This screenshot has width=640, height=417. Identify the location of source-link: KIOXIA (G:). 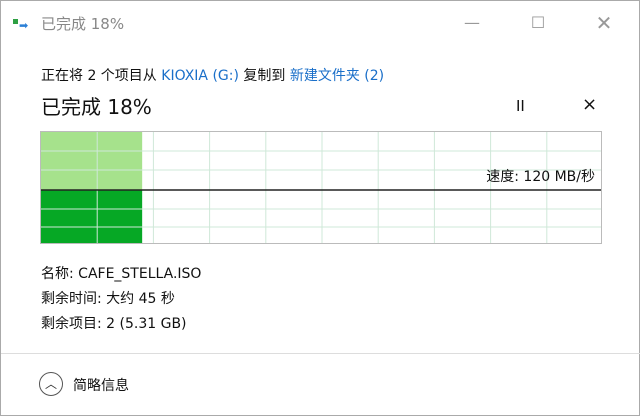
(200, 76).